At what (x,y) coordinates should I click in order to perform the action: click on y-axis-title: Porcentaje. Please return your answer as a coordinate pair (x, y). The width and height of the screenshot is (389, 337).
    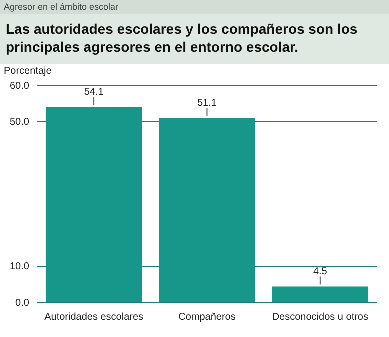
    Looking at the image, I should click on (28, 71).